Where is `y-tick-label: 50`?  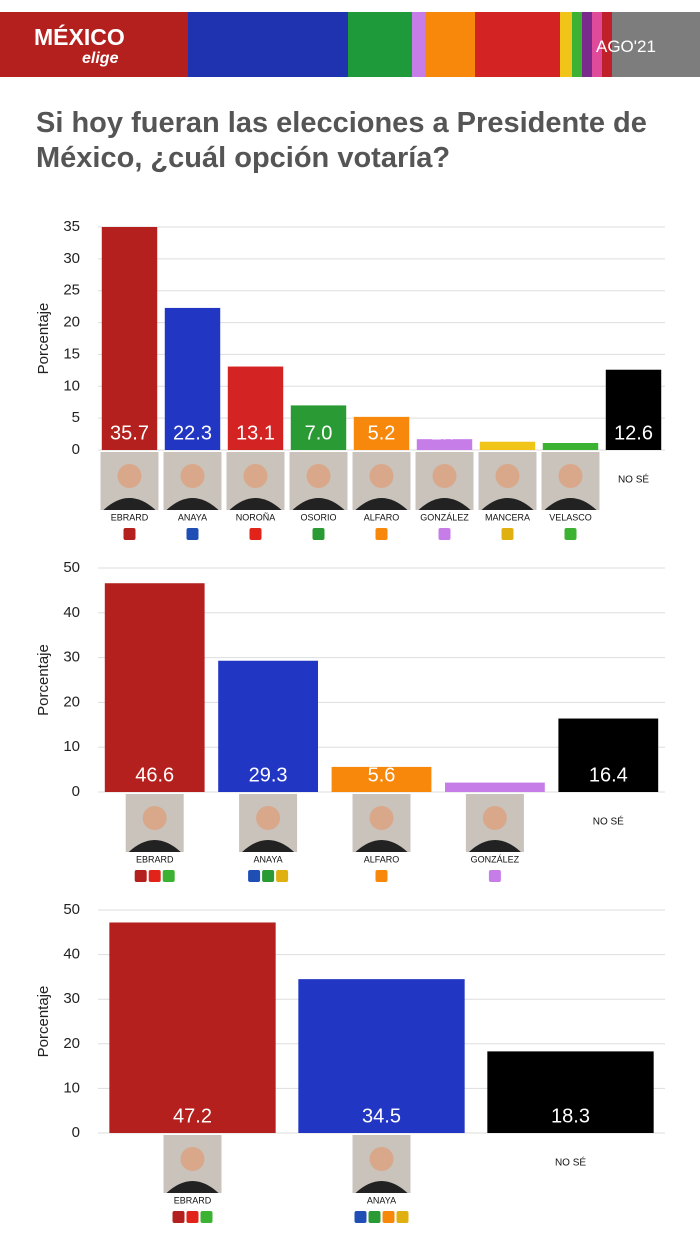 y-tick-label: 50 is located at coordinates (71, 909).